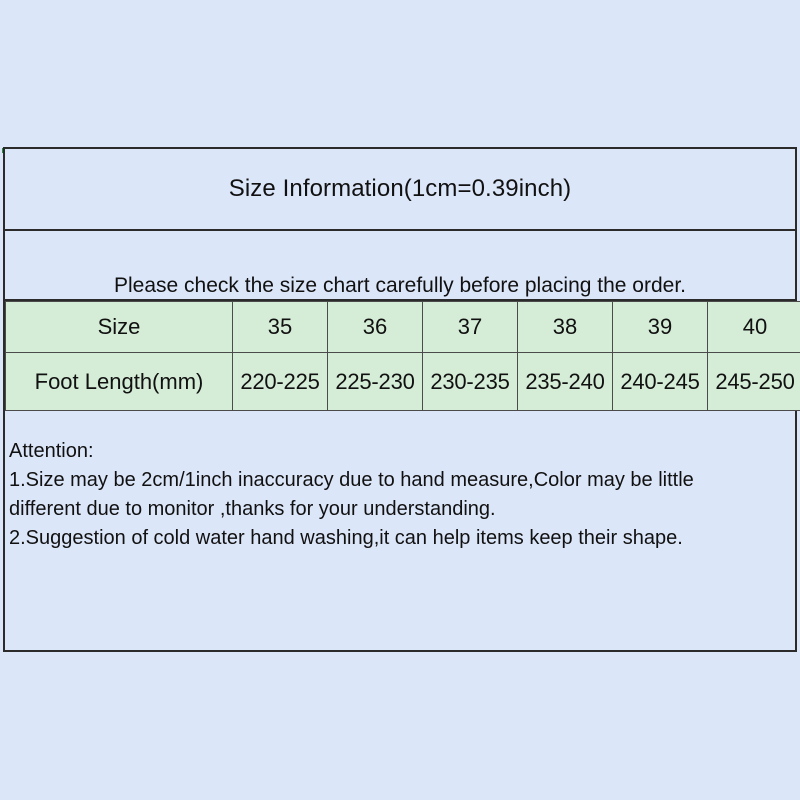 This screenshot has height=800, width=800. I want to click on title-row: Size Information(1cm=0.39inch), so click(400, 190).